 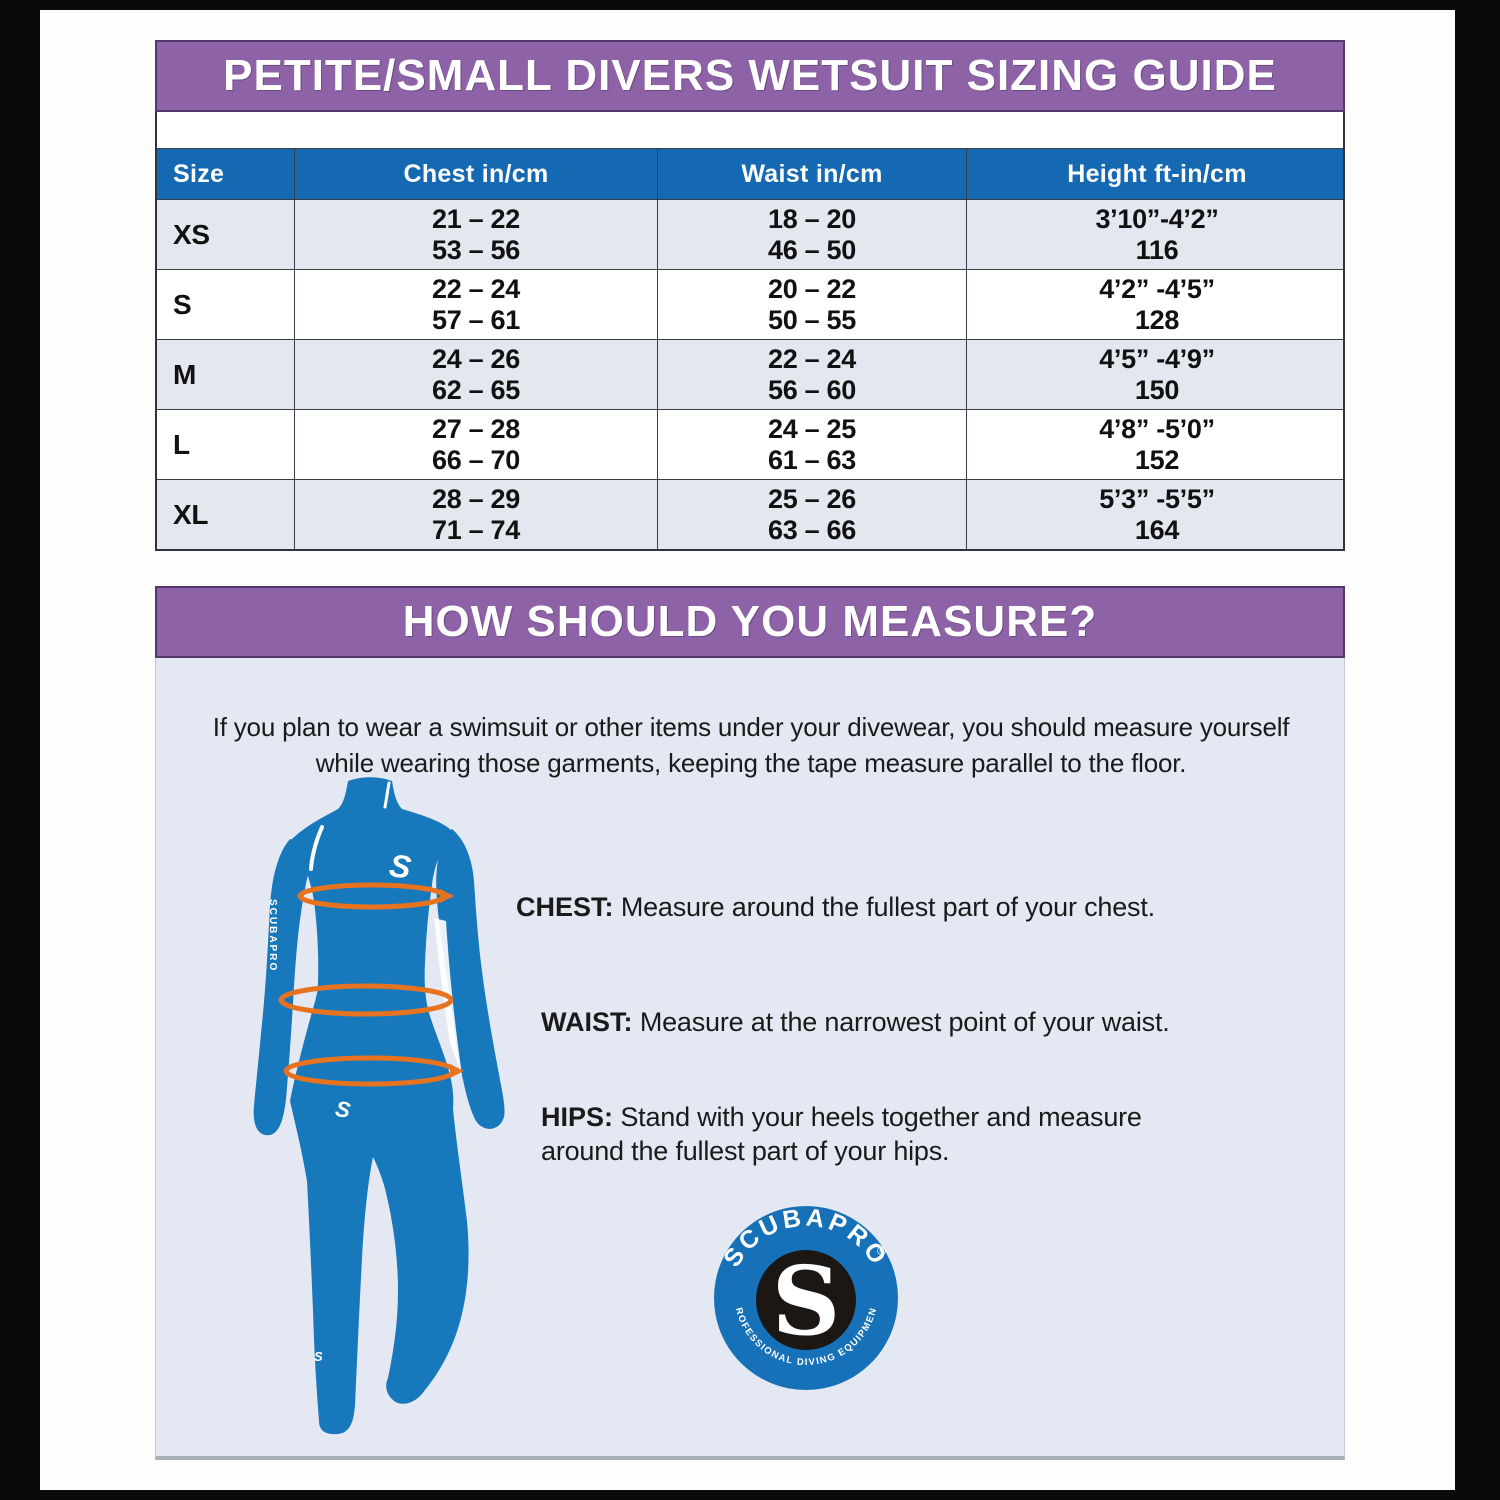 I want to click on height-values: 4’8” -5’0” 152, so click(x=1157, y=444).